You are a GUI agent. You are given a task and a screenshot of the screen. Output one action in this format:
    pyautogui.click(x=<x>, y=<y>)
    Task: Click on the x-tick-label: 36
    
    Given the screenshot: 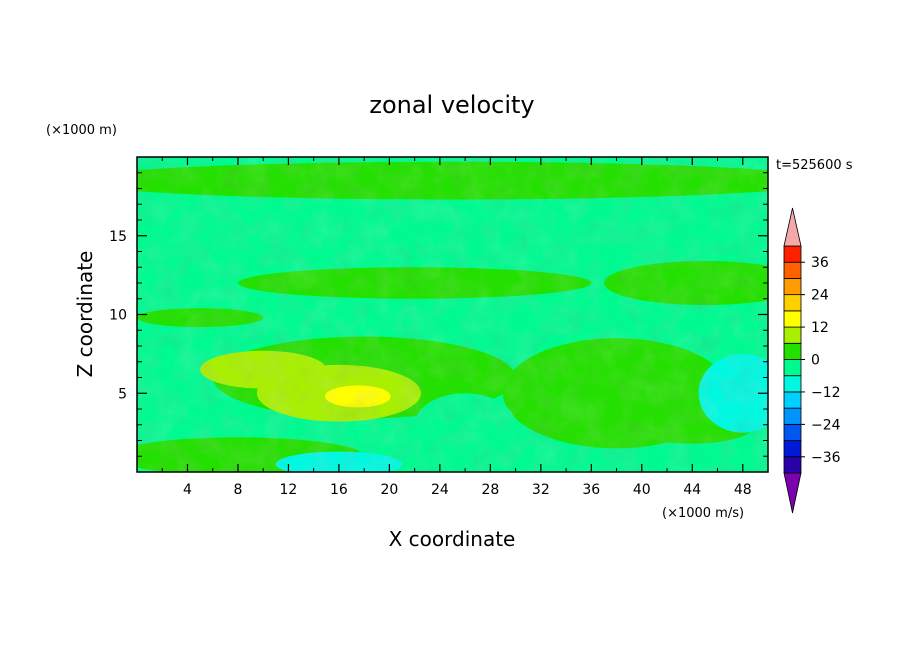 What is the action you would take?
    pyautogui.click(x=591, y=490)
    